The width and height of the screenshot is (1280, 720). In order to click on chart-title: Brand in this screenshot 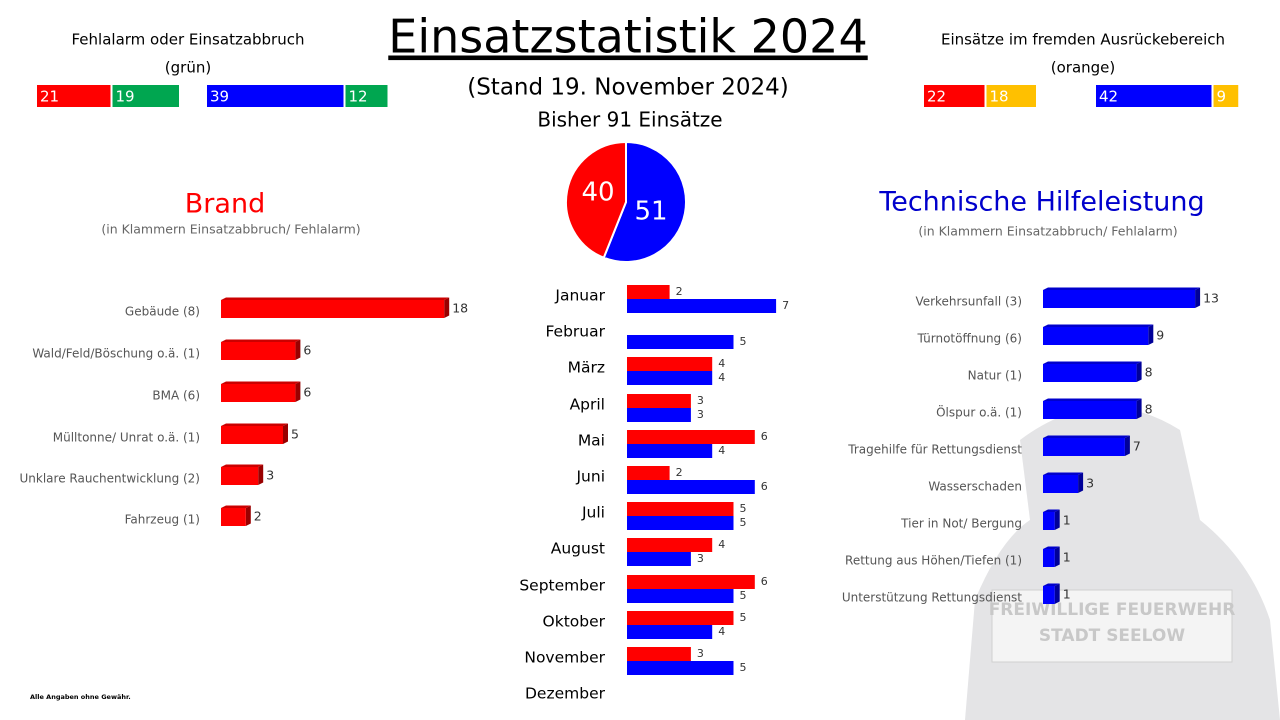, I will do `click(225, 204)`.